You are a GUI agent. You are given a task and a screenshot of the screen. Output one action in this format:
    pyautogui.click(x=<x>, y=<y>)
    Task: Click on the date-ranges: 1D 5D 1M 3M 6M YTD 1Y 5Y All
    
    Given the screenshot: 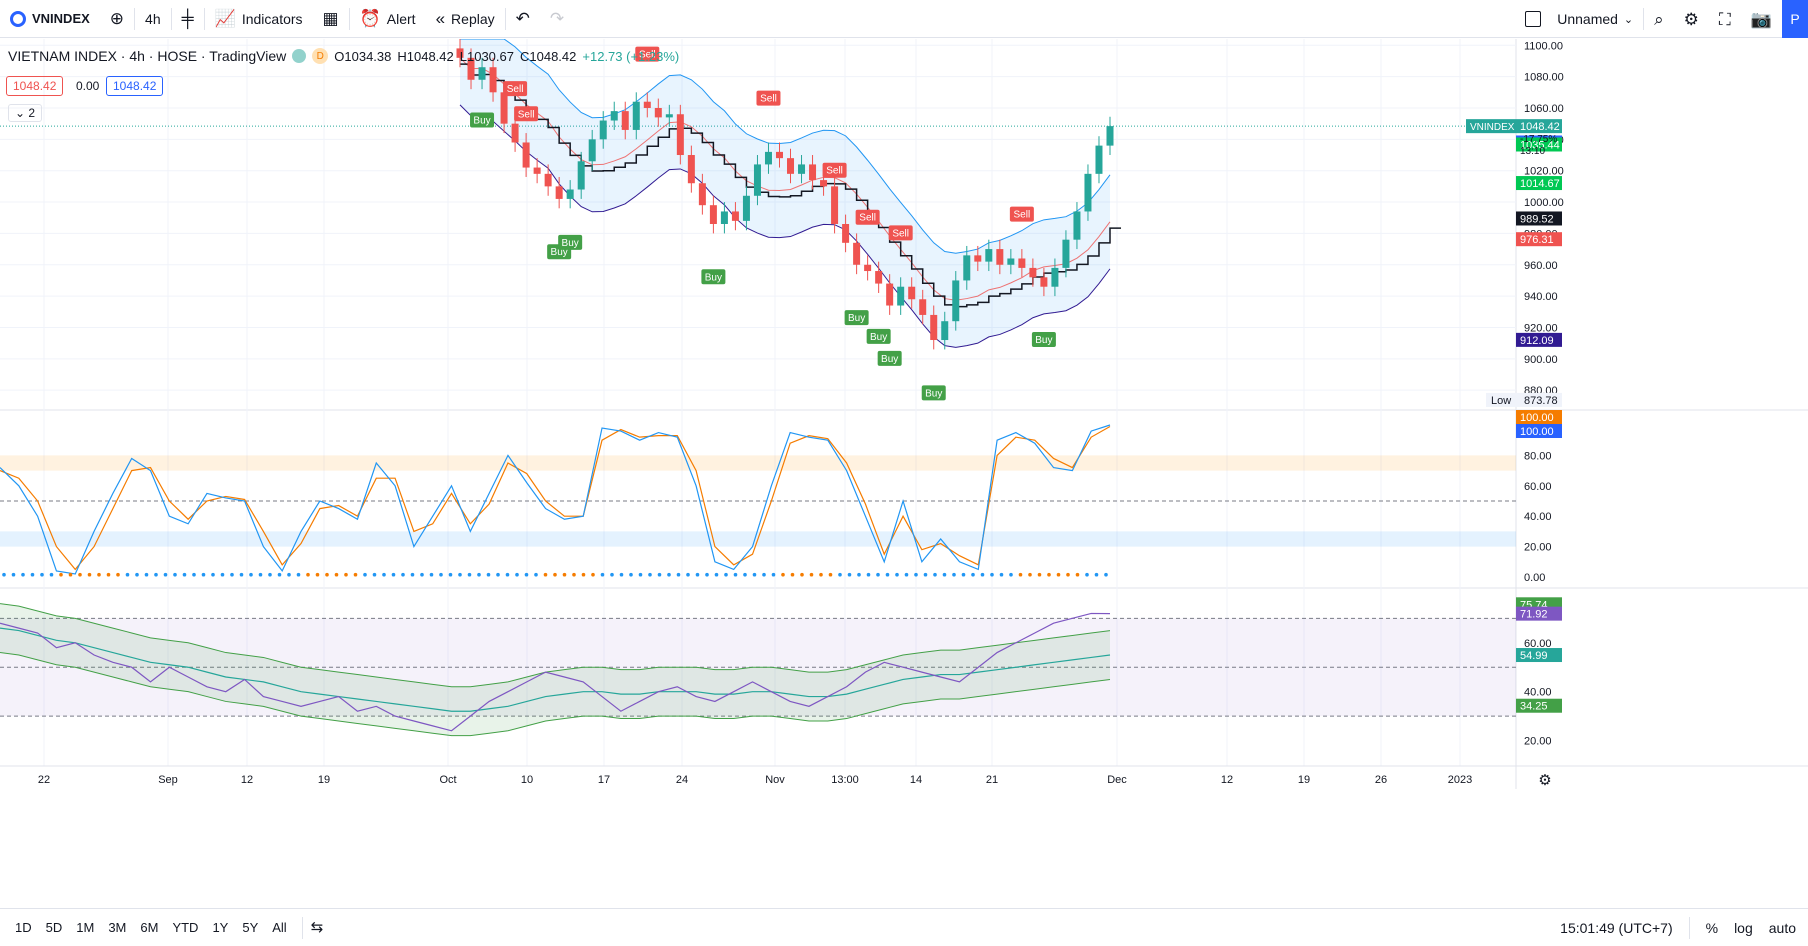 What is the action you would take?
    pyautogui.click(x=147, y=927)
    